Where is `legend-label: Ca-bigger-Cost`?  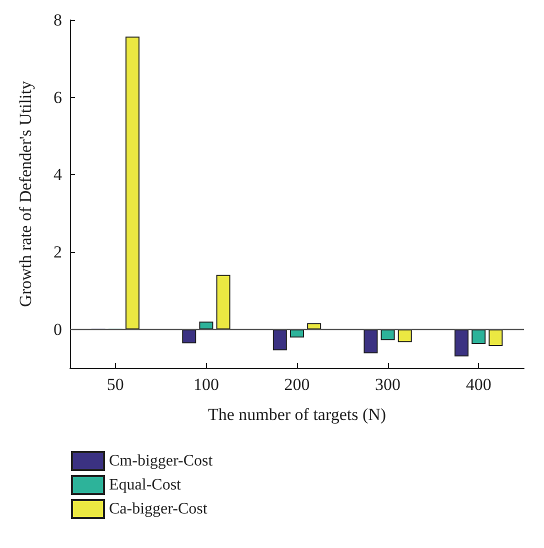
legend-label: Ca-bigger-Cost is located at coordinates (158, 509).